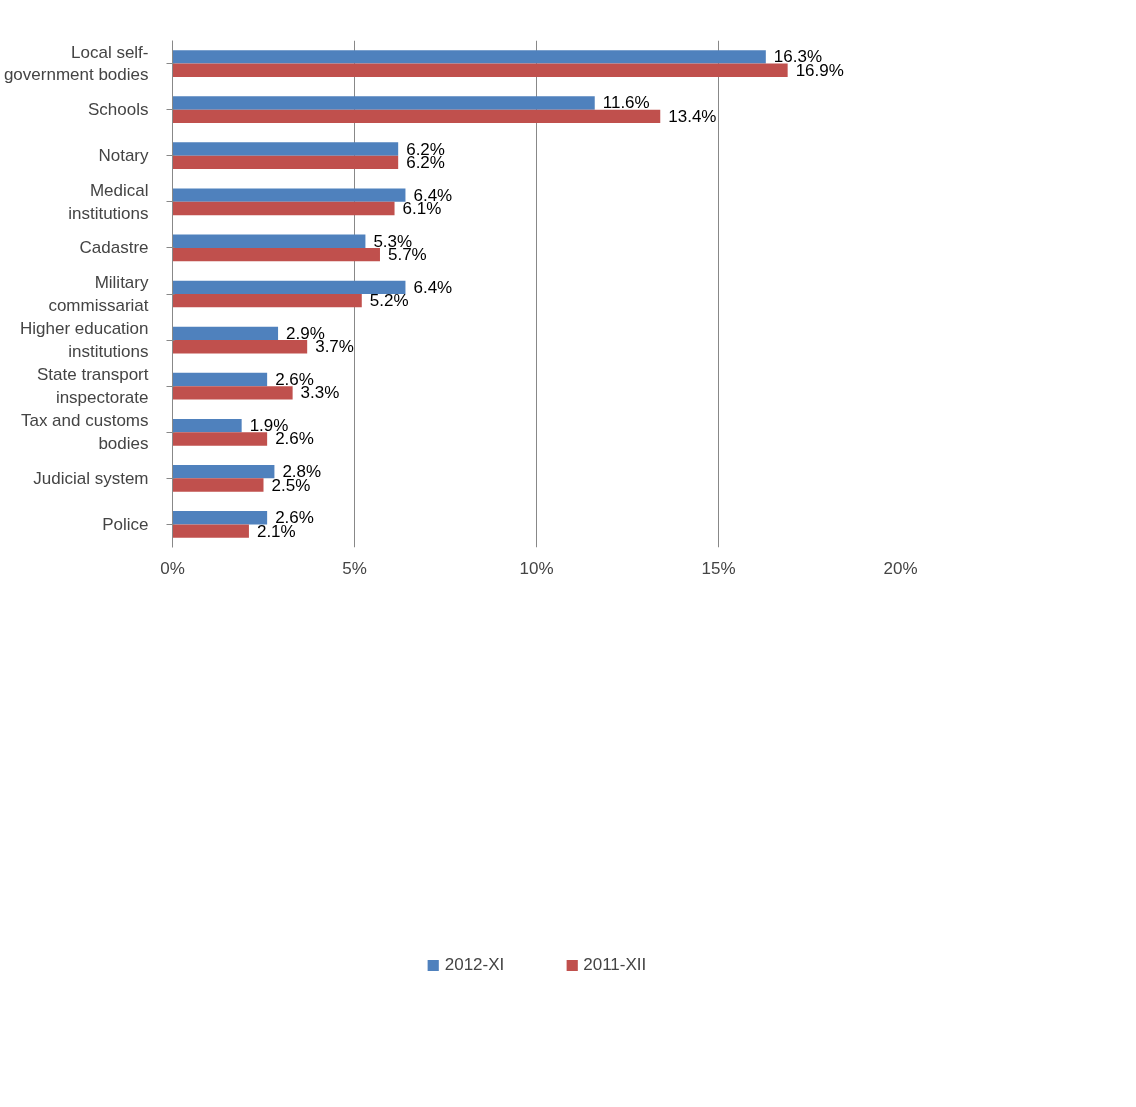  Describe the element at coordinates (900, 568) in the screenshot. I see `x-tick-label: 20%` at that location.